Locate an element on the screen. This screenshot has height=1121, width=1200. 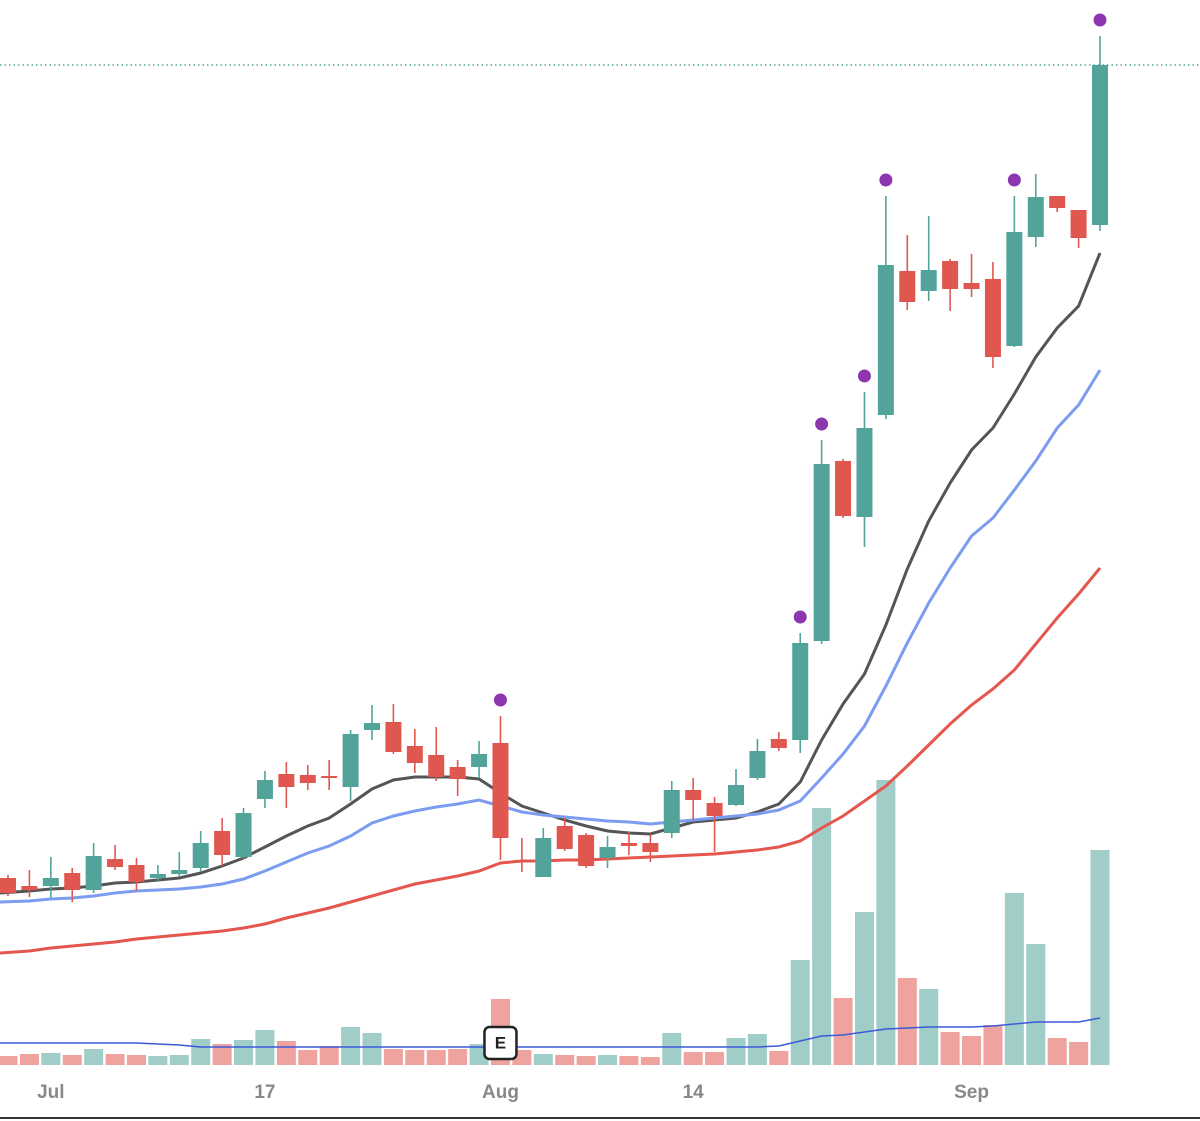
x-tick-label: Sep is located at coordinates (971, 1092).